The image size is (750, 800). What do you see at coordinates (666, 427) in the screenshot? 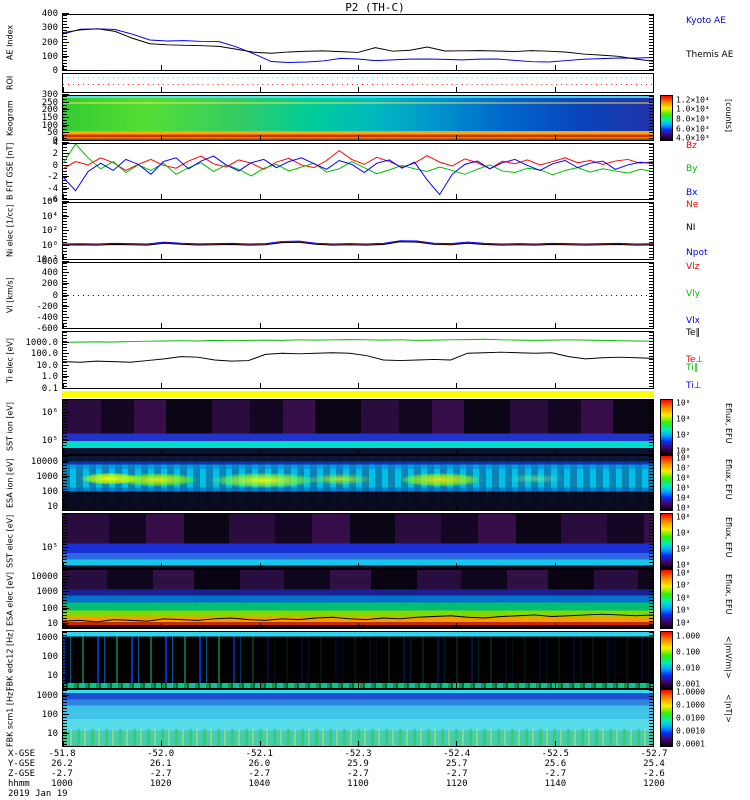
I see `sst-ion-colorbar` at bounding box center [666, 427].